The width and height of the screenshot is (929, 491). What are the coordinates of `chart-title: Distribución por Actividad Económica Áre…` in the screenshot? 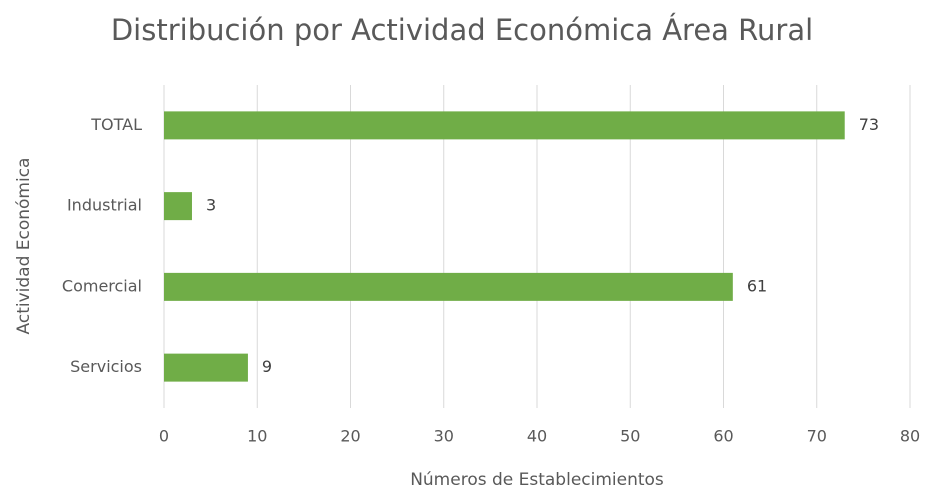 It's located at (462, 30).